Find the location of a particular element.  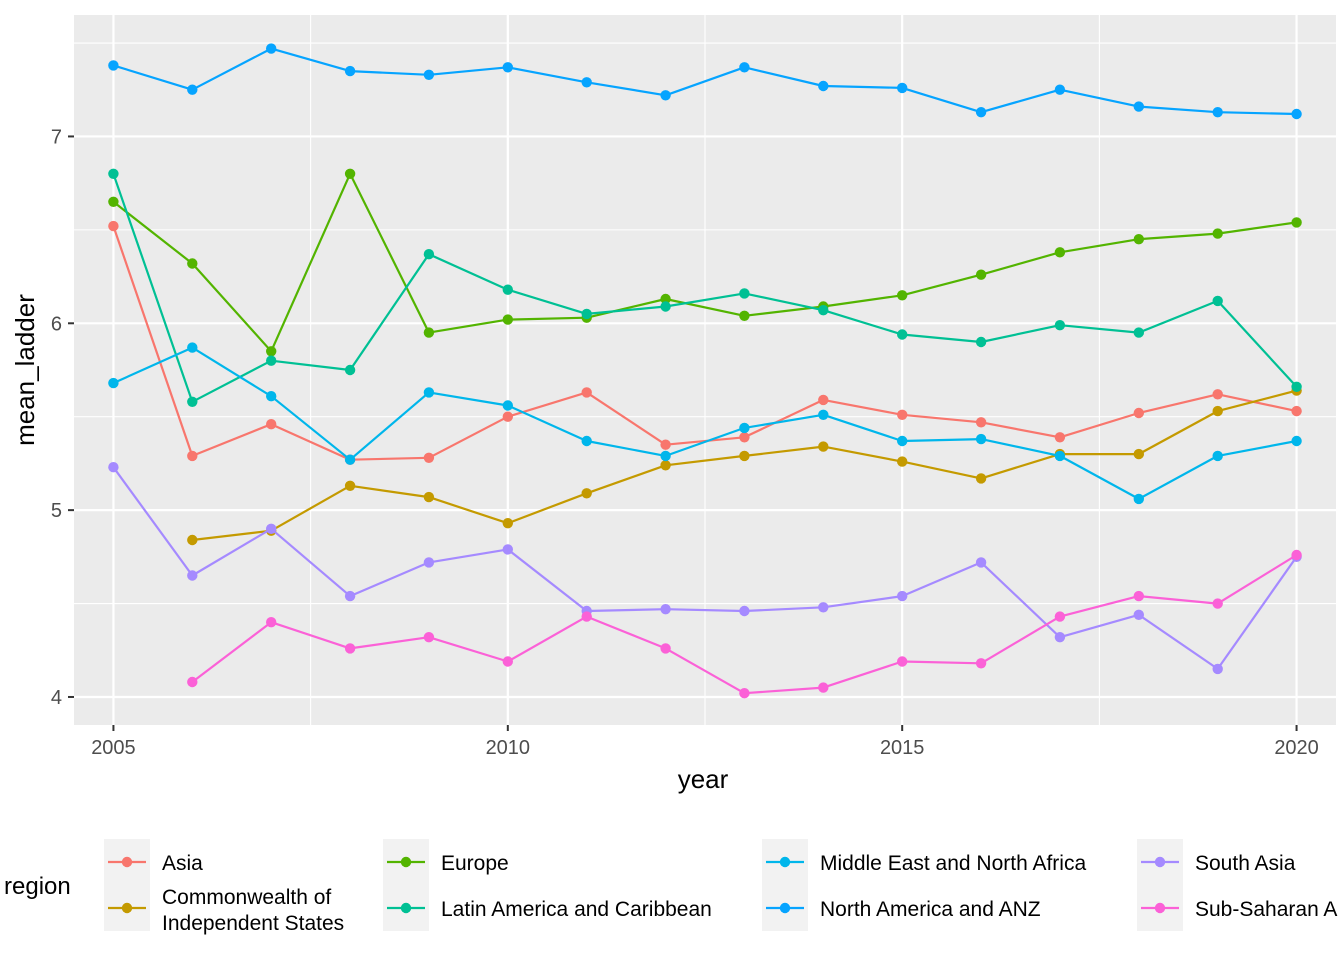

y-axis-title: mean_ladder is located at coordinates (25, 370).